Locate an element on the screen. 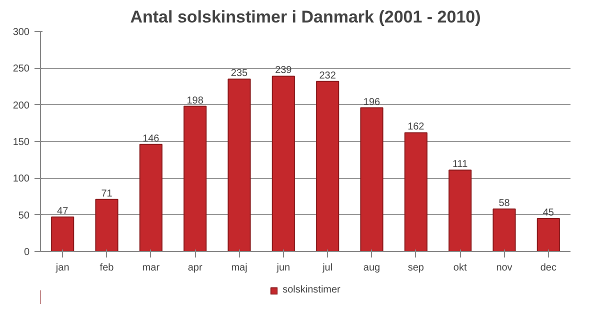 This screenshot has width=600, height=330. y-tick-label: 250 is located at coordinates (21, 69).